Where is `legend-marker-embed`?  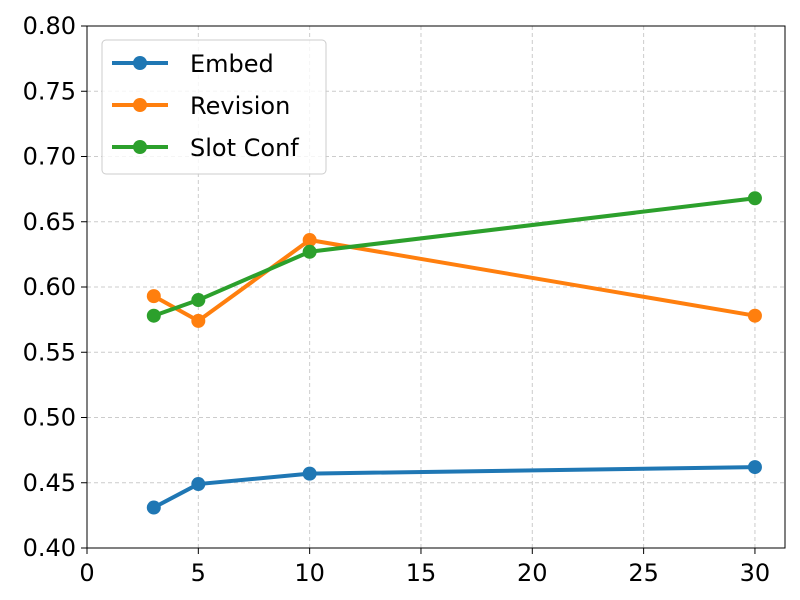 legend-marker-embed is located at coordinates (140, 63).